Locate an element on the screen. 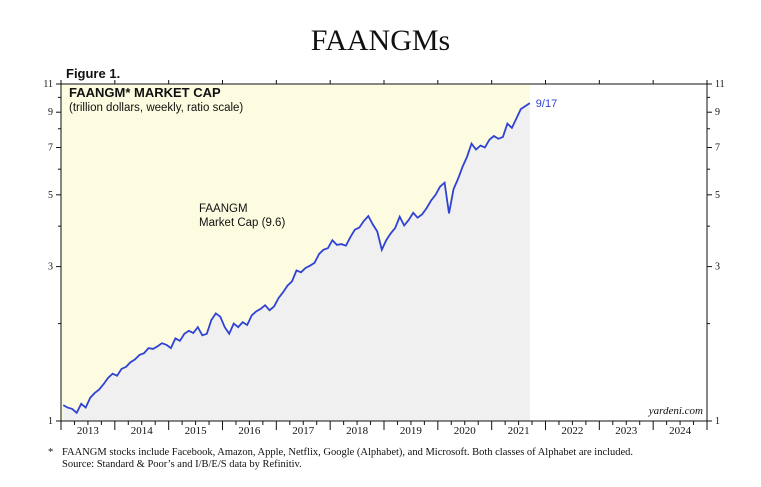  x-tick-label: 2024 is located at coordinates (680, 431).